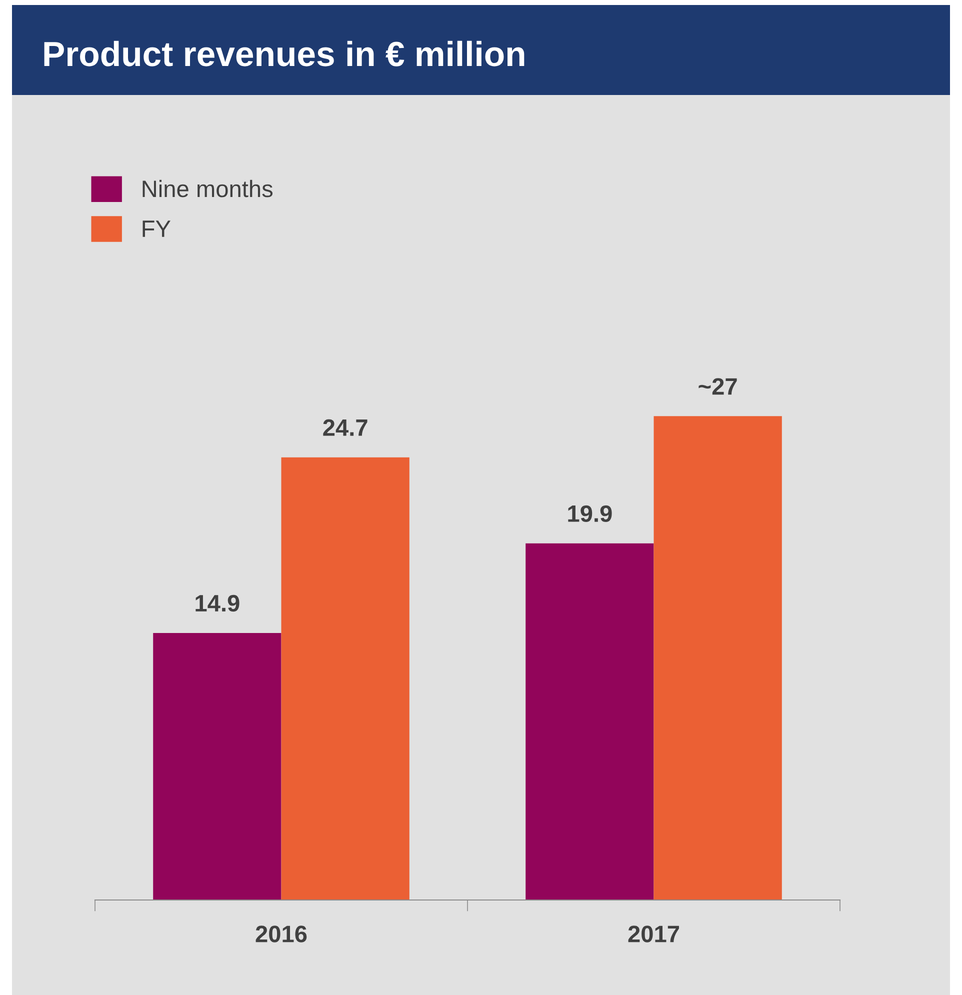 This screenshot has width=962, height=995. Describe the element at coordinates (156, 228) in the screenshot. I see `legend-label: FY` at that location.